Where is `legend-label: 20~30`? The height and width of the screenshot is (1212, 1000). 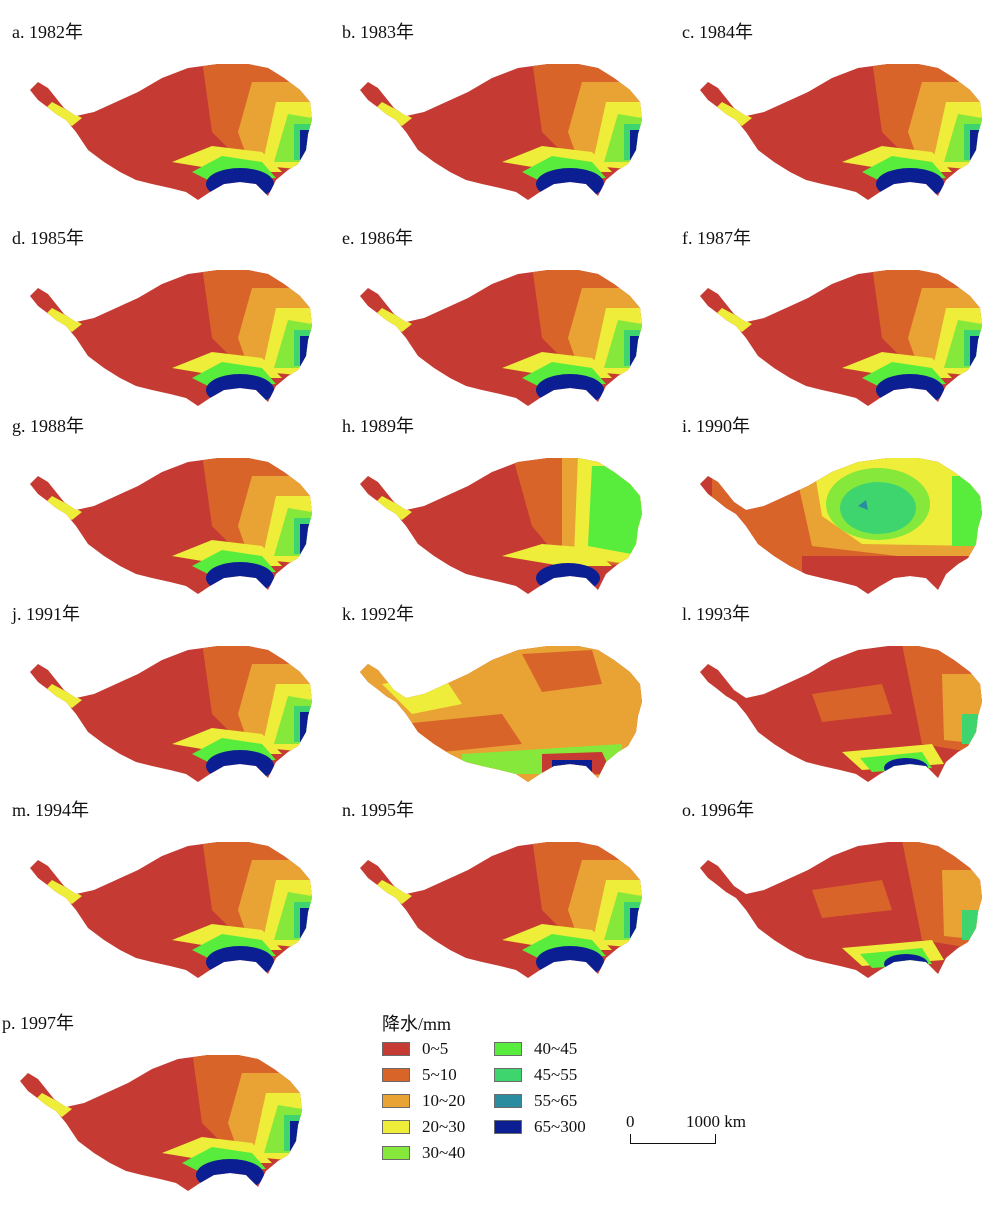
legend-label: 20~30 is located at coordinates (444, 1126).